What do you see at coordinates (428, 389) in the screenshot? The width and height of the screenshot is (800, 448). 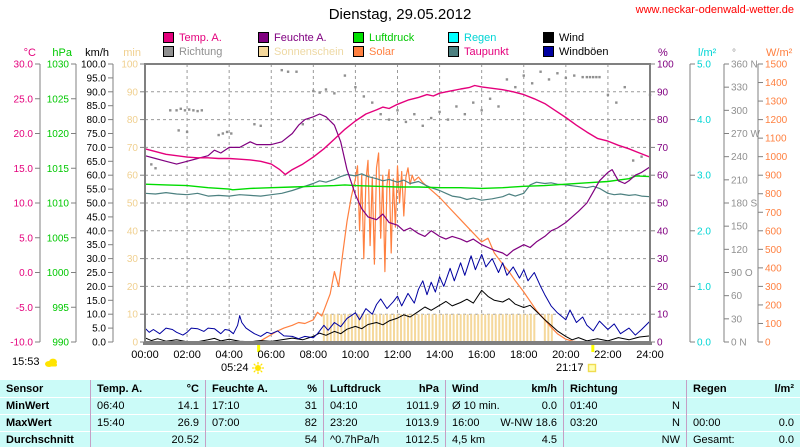 I see `column-unit: hPa` at bounding box center [428, 389].